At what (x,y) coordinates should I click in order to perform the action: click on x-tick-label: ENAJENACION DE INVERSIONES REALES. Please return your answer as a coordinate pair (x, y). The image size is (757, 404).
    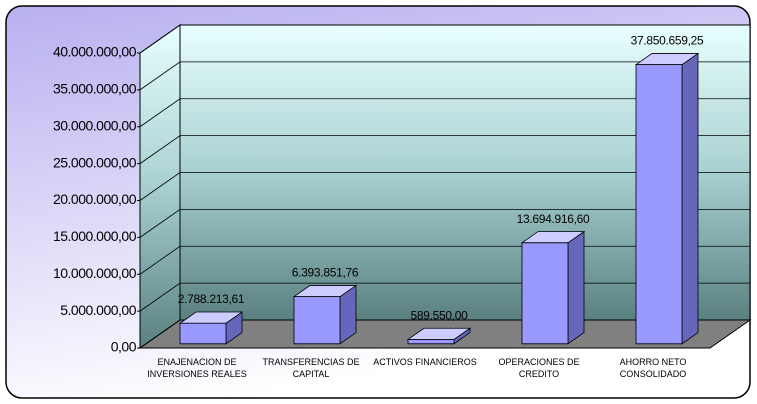
    Looking at the image, I should click on (197, 368).